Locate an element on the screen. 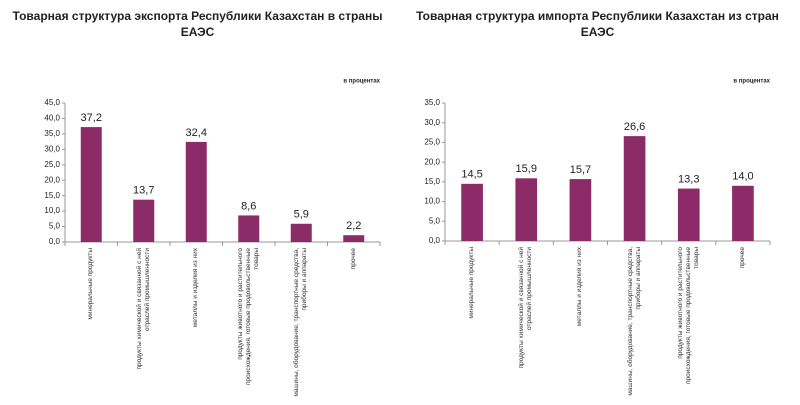 This screenshot has width=800, height=405. y-tick-label: 40,0 is located at coordinates (52, 118).